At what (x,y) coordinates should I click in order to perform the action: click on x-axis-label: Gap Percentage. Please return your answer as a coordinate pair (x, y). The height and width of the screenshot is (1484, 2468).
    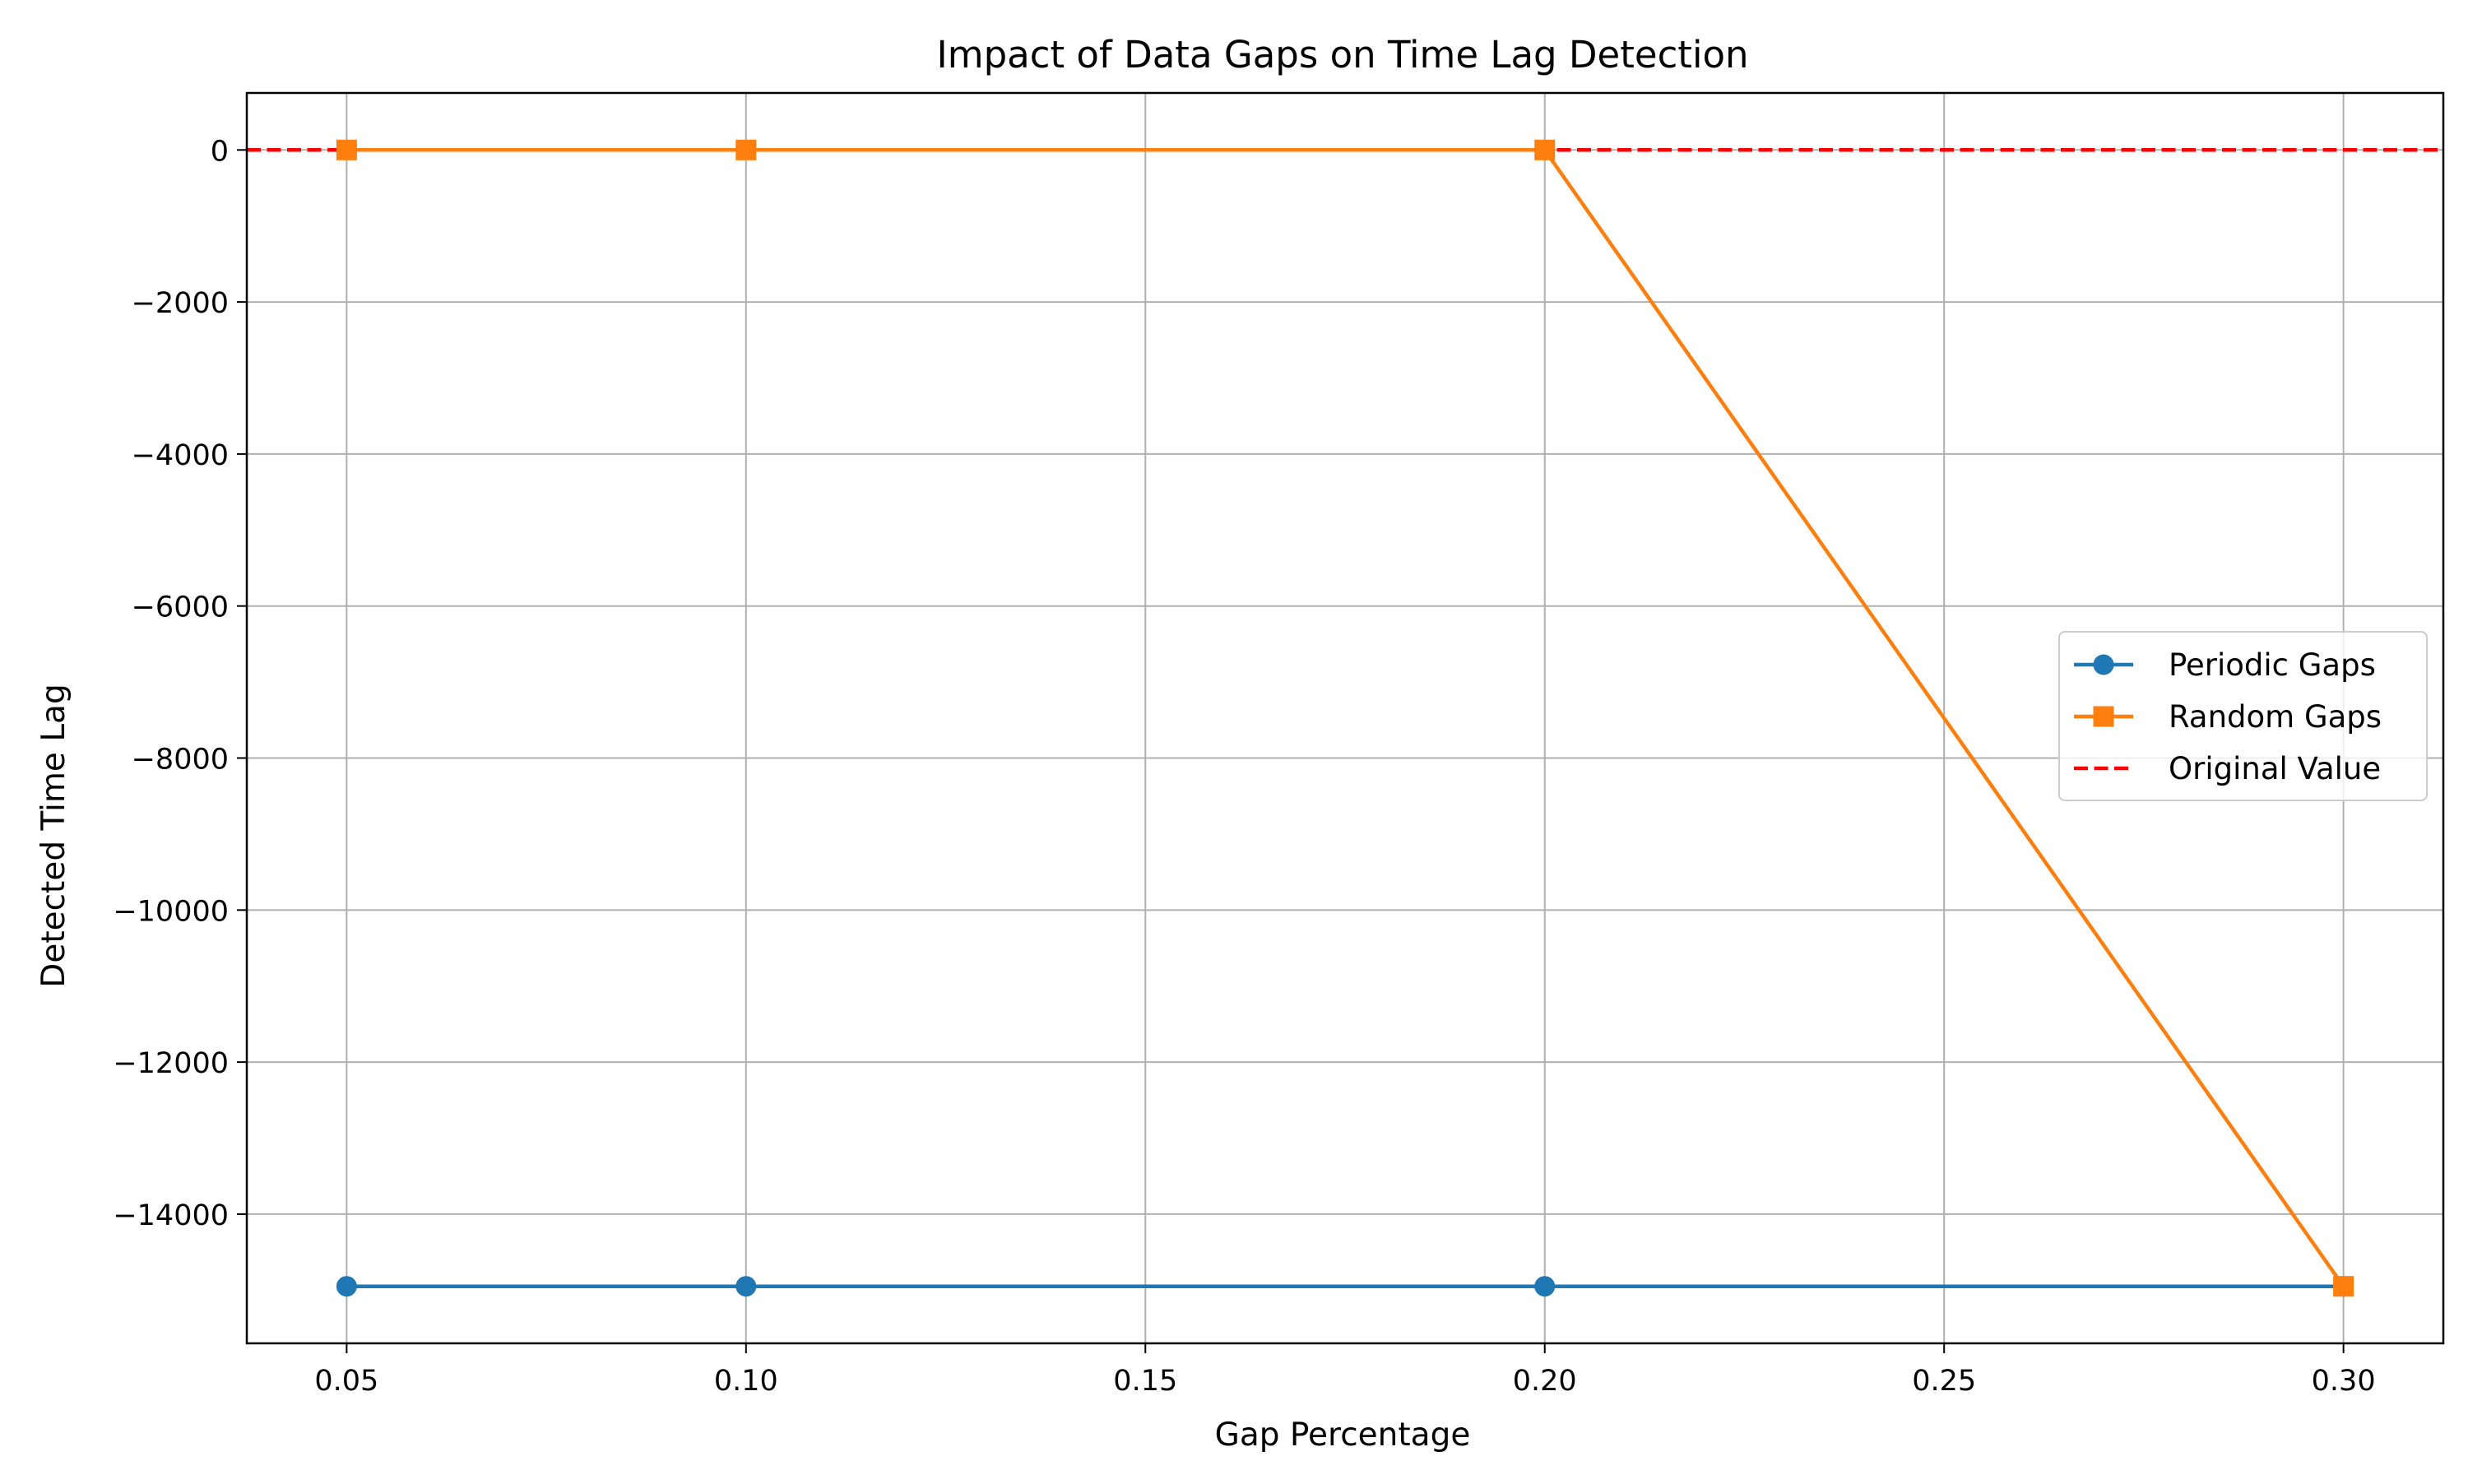
    Looking at the image, I should click on (1343, 1435).